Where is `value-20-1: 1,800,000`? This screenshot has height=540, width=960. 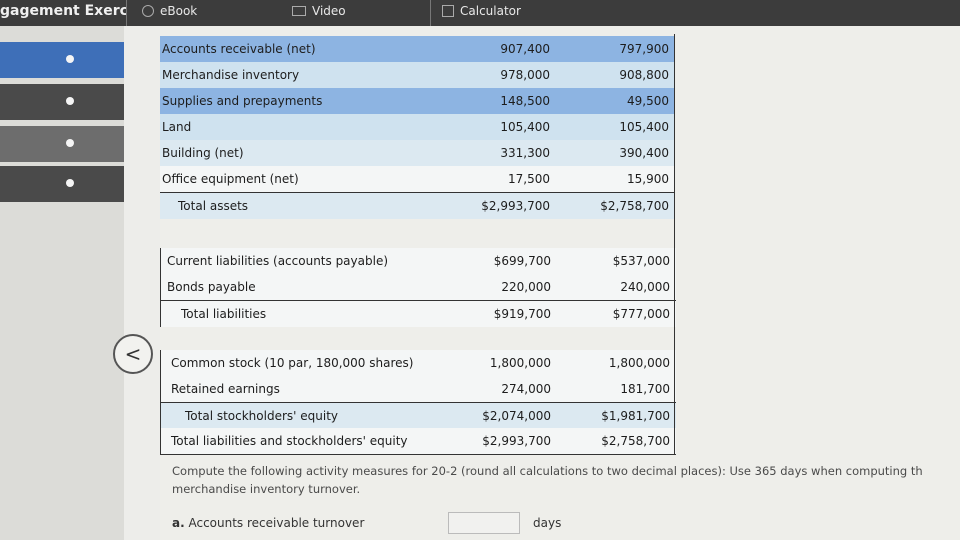
value-20-1: 1,800,000 is located at coordinates (639, 363).